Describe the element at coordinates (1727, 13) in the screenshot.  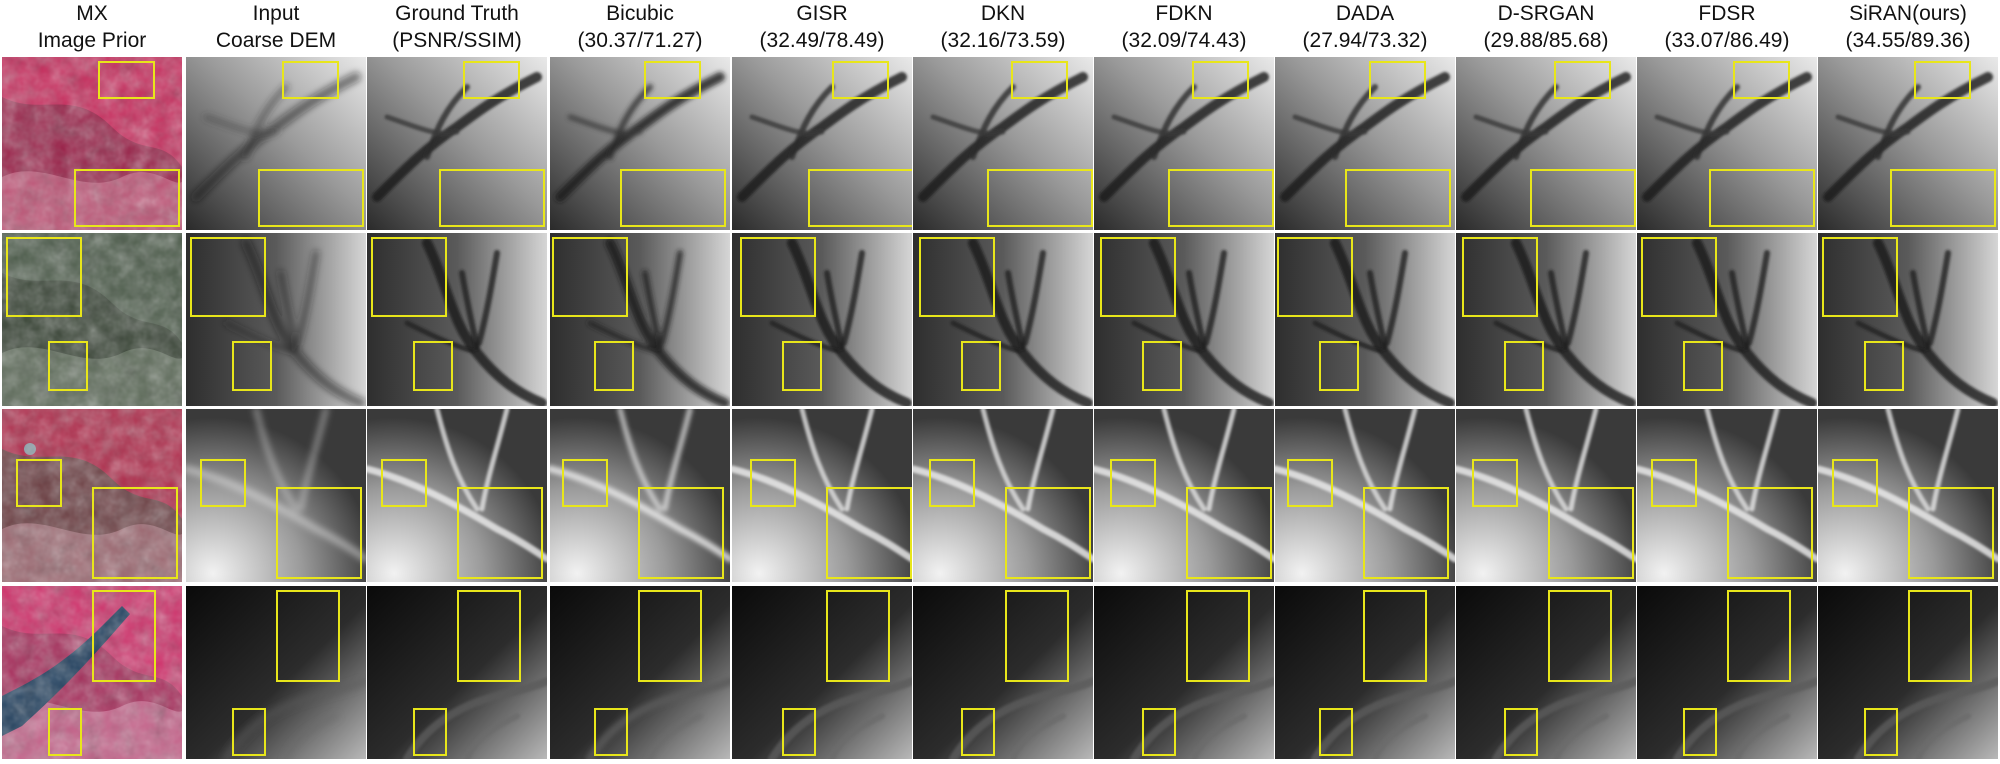
I see `column-title: FDSR` at that location.